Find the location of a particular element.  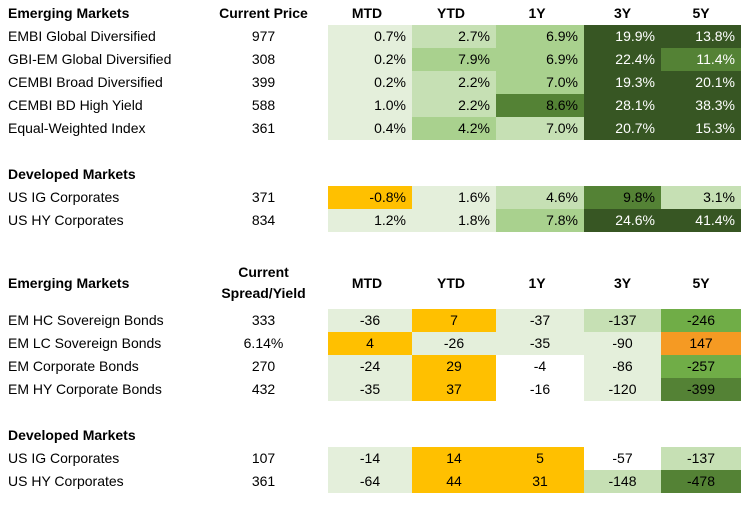

row-label: EMBI Global Diversified is located at coordinates (82, 36).